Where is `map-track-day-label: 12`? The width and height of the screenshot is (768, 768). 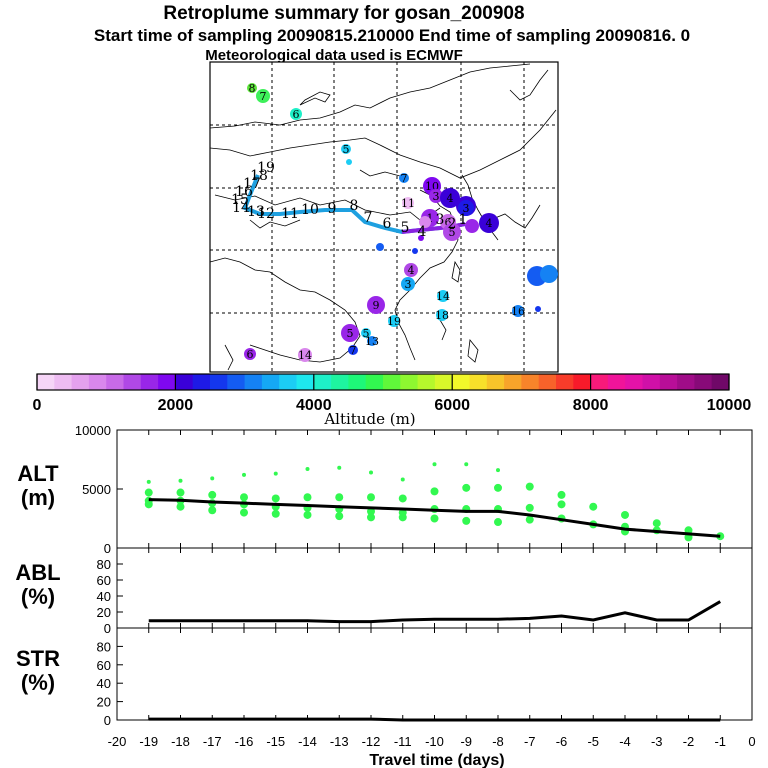
map-track-day-label: 12 is located at coordinates (266, 214).